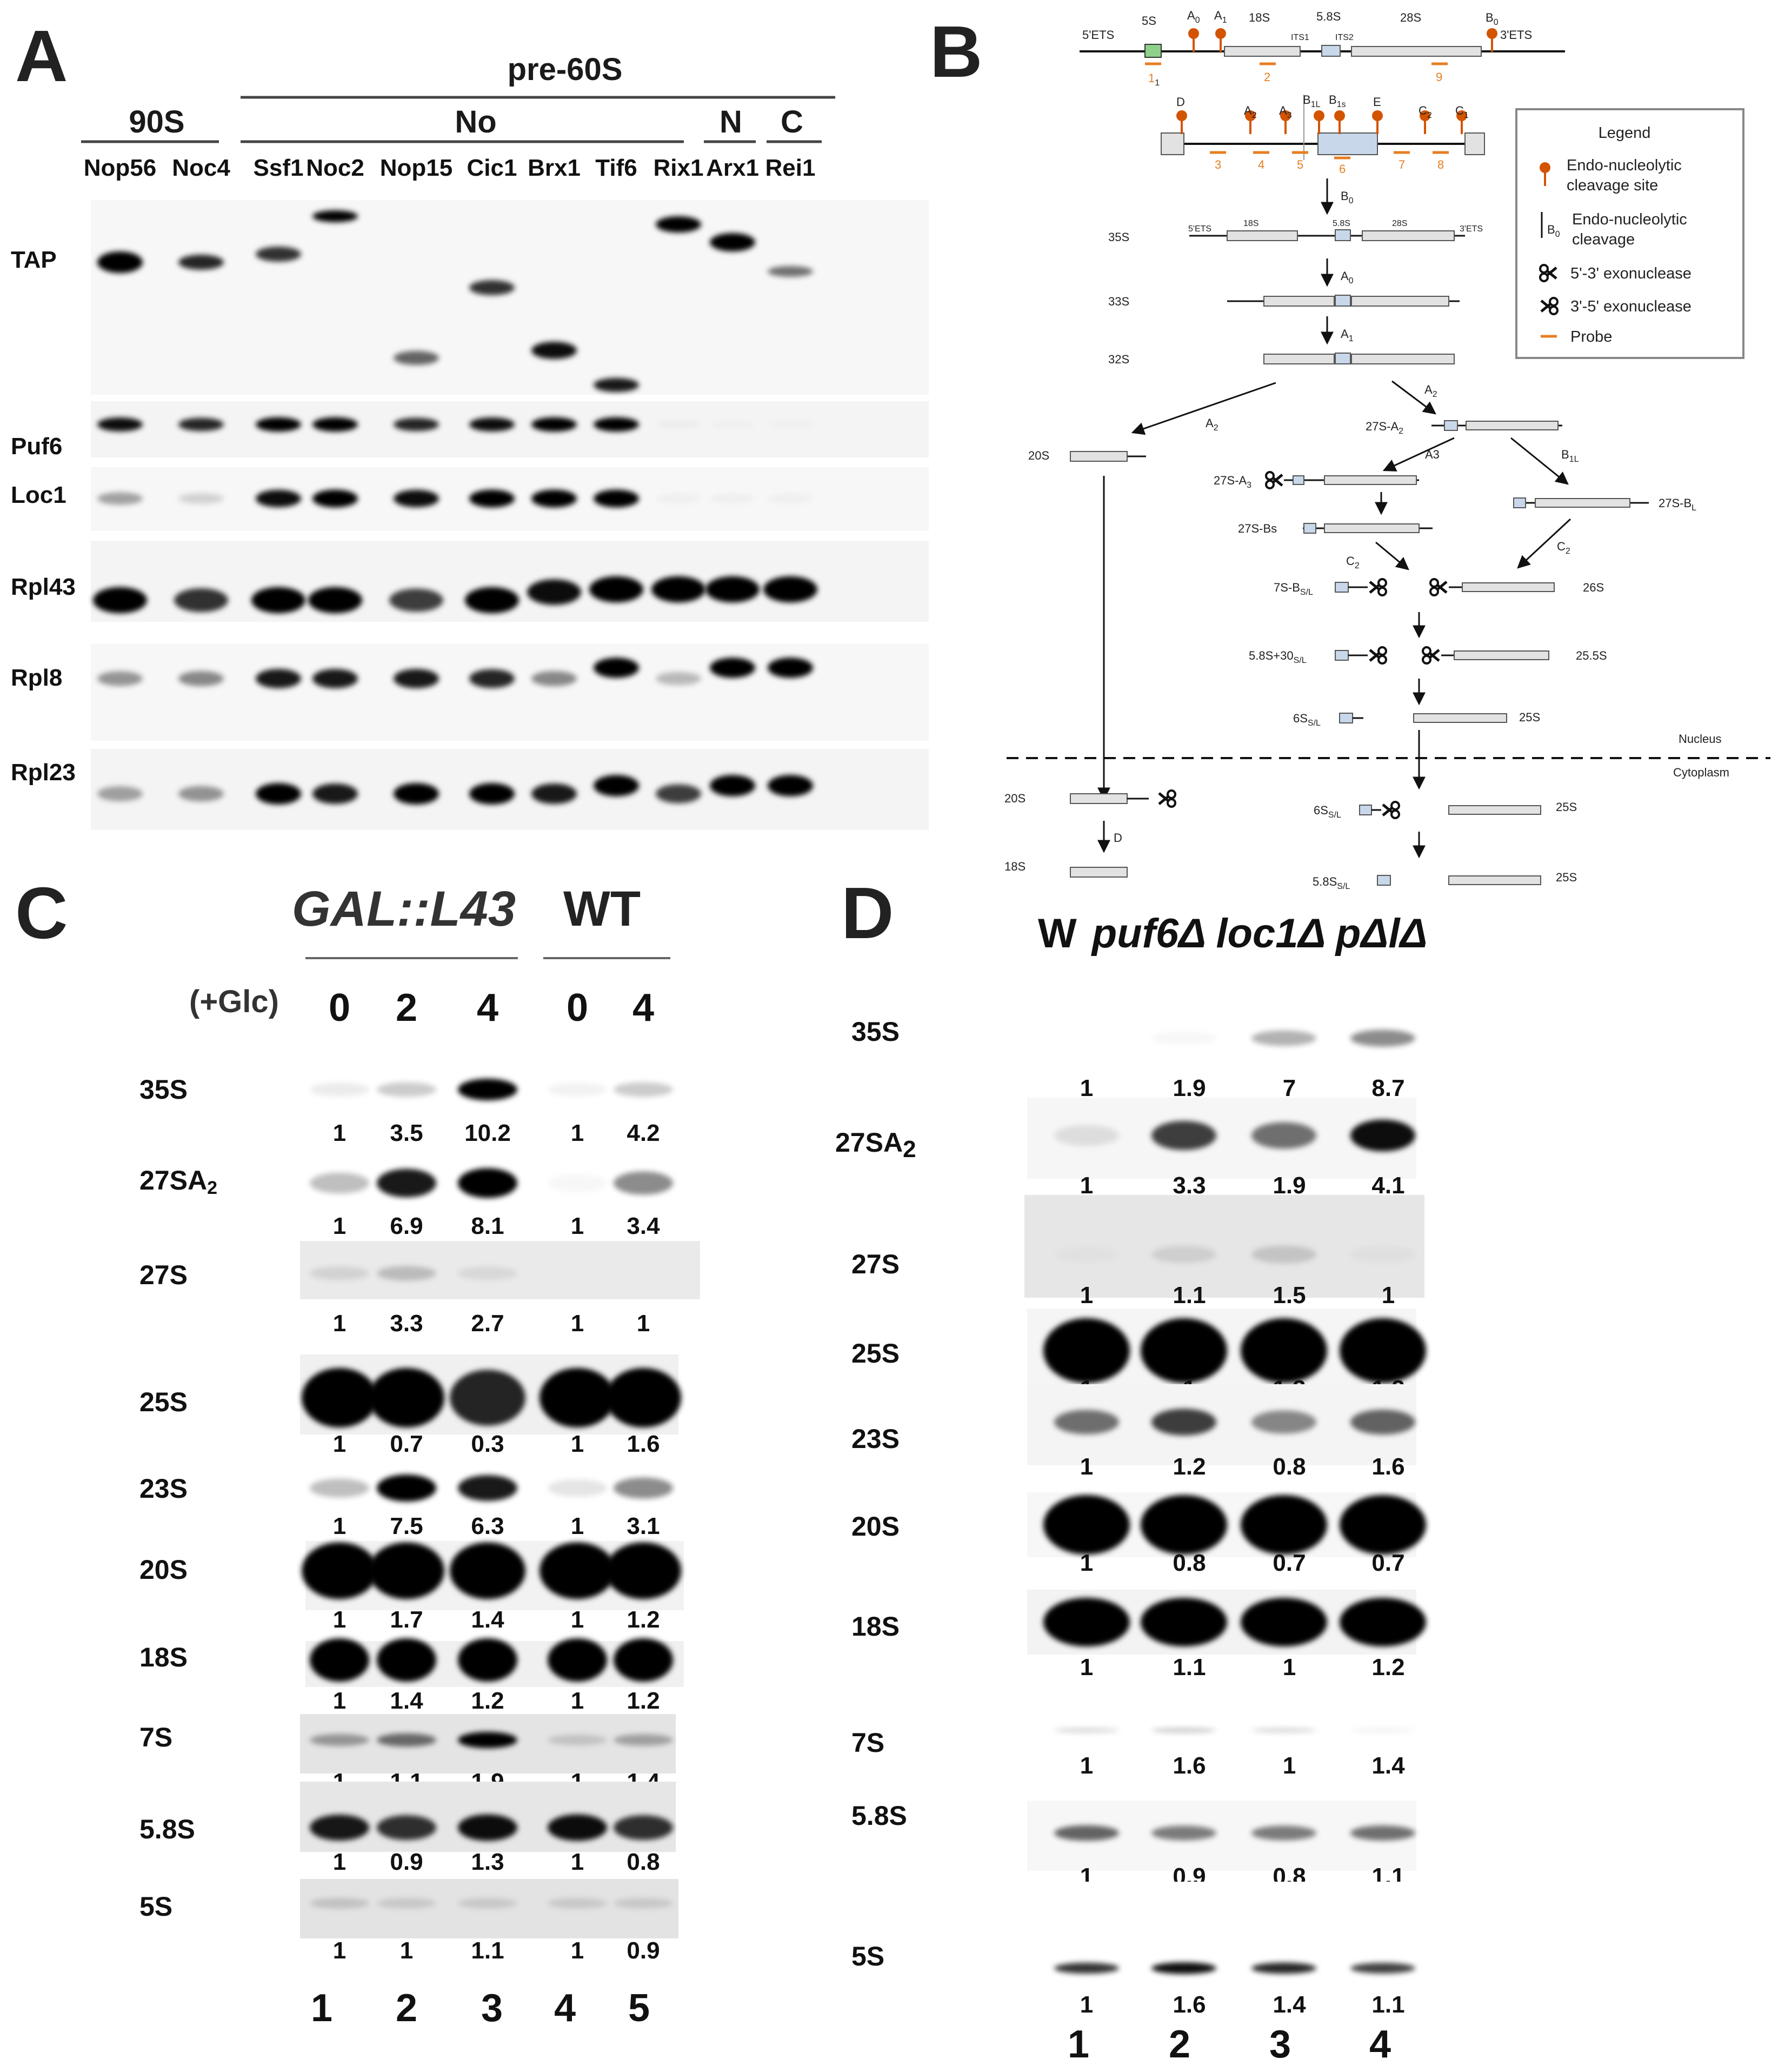  What do you see at coordinates (879, 1816) in the screenshot?
I see `row-label: 5.8S` at bounding box center [879, 1816].